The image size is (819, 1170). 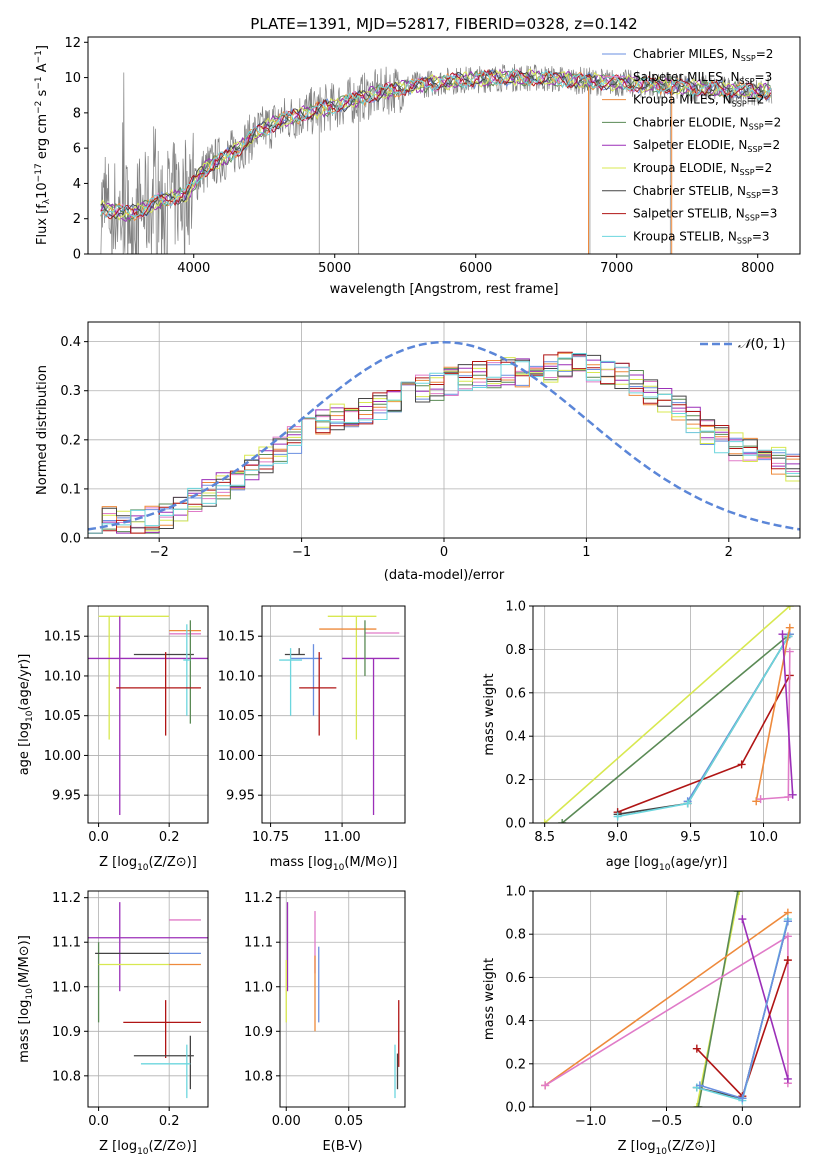 I want to click on y-axis-label-main: age [log, so click(x=24, y=748).